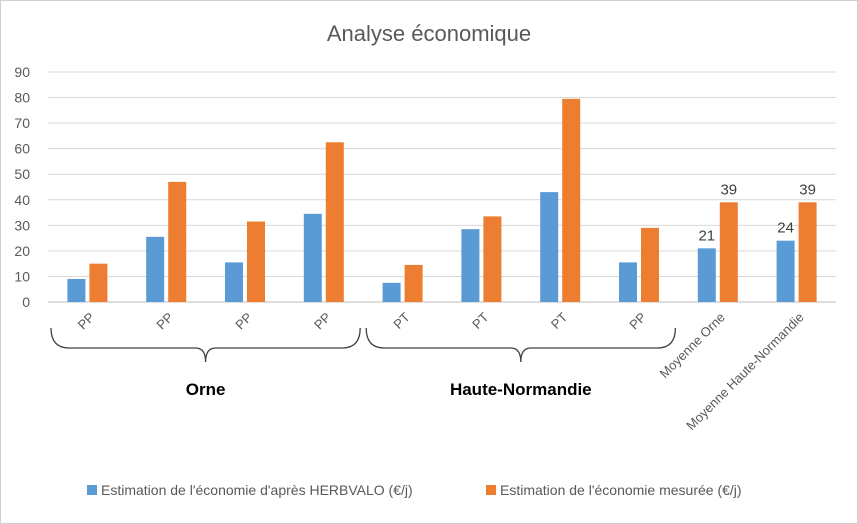  Describe the element at coordinates (706, 235) in the screenshot. I see `data-label: 21` at that location.